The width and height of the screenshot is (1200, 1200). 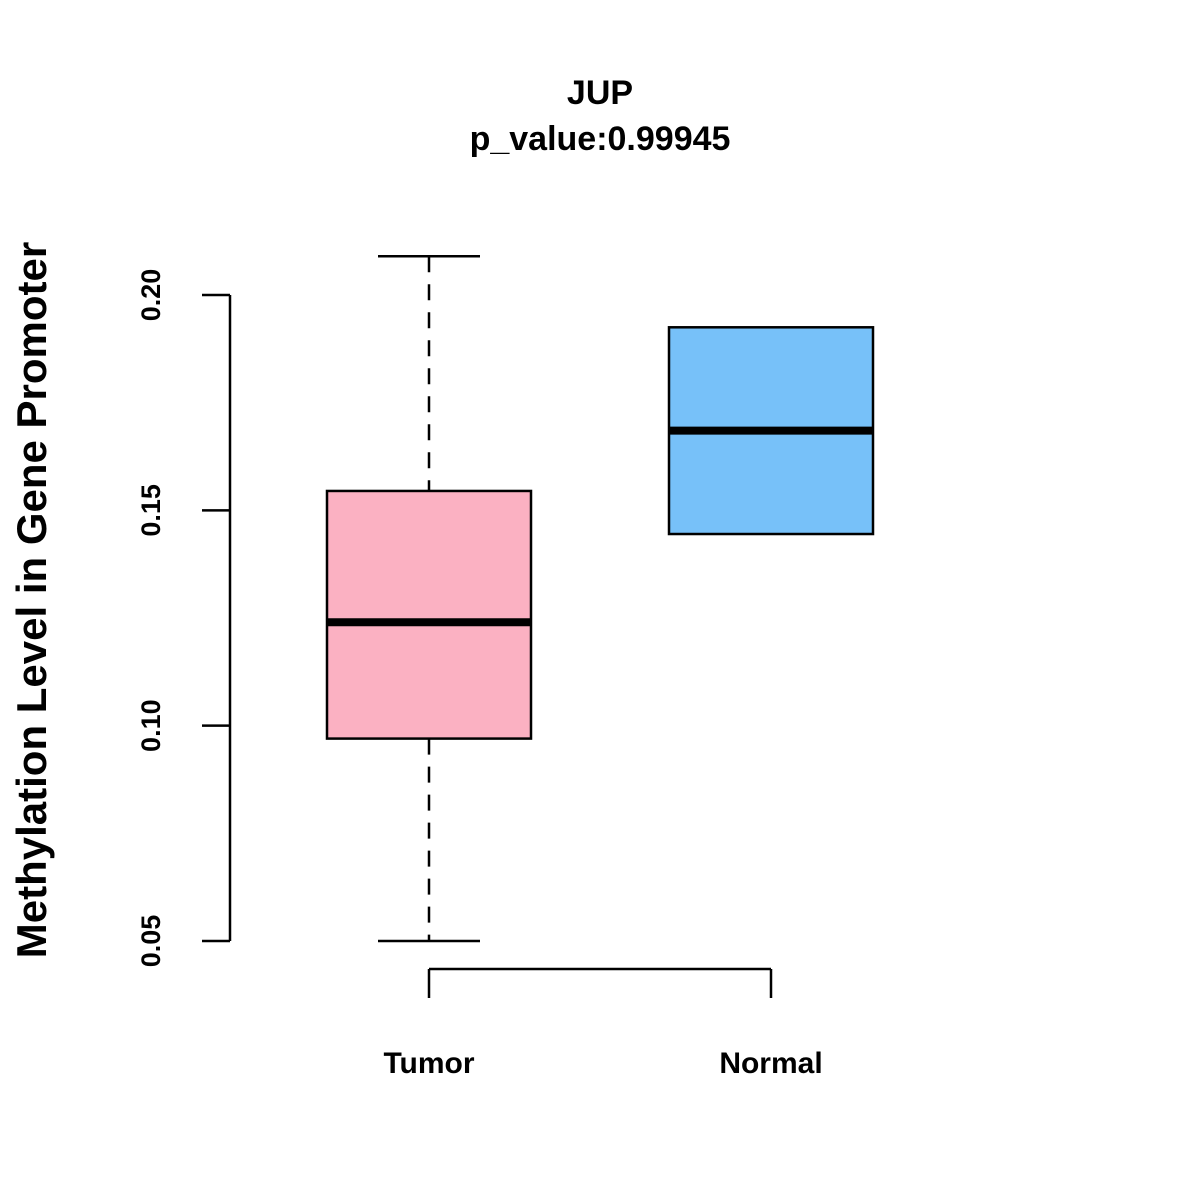 I want to click on box-group-normal, so click(x=771, y=431).